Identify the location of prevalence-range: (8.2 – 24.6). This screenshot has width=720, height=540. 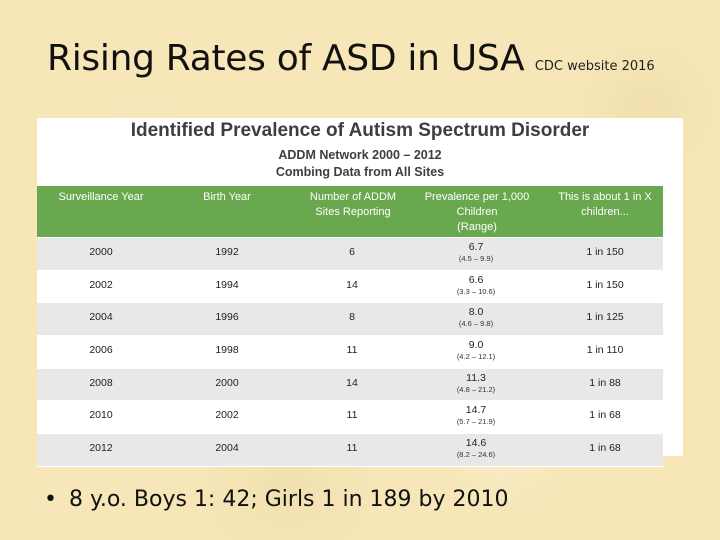
(476, 455).